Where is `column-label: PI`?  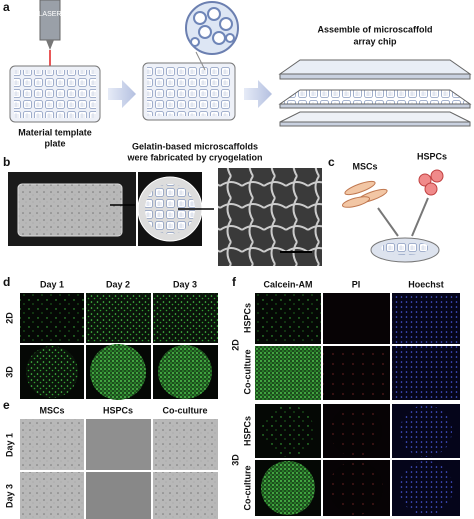 column-label: PI is located at coordinates (356, 284).